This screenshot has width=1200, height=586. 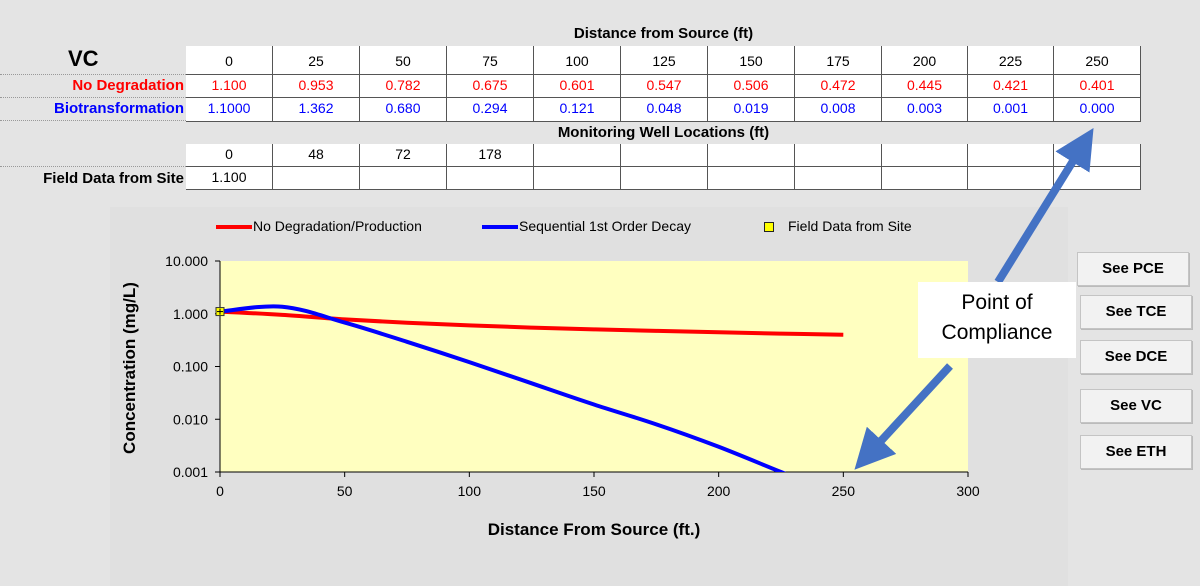 What do you see at coordinates (503, 388) in the screenshot?
I see `series-line-sequential-decay` at bounding box center [503, 388].